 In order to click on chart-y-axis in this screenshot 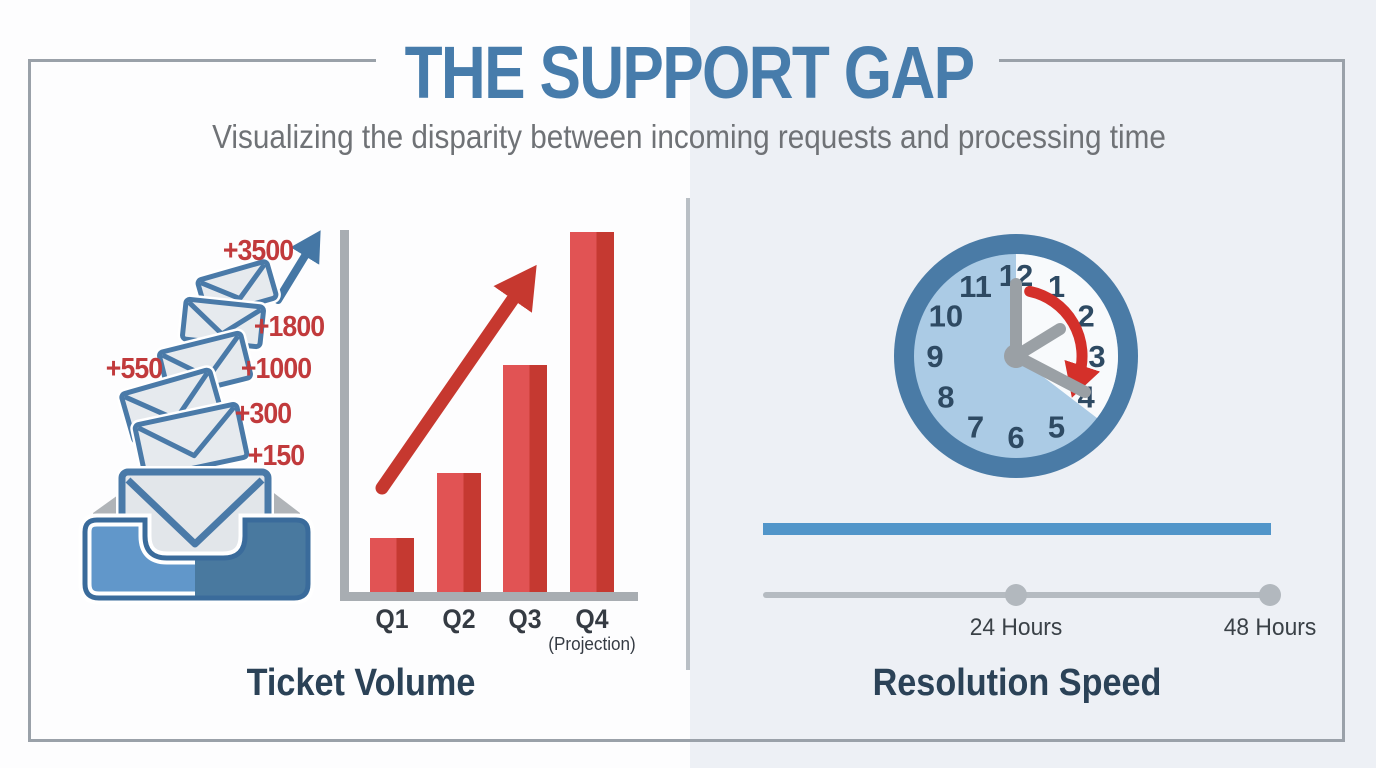, I will do `click(344, 415)`.